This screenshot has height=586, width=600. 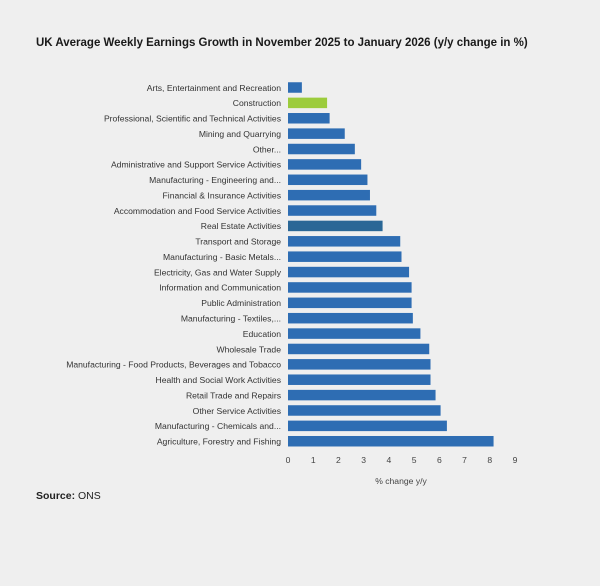 I want to click on category-label: Wholesale Trade, so click(x=249, y=349).